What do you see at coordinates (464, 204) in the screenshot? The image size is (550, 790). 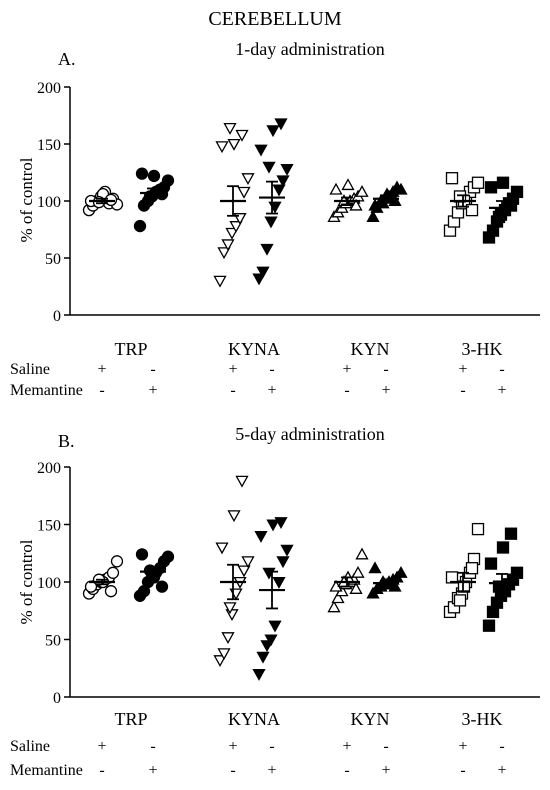 I see `series-3-hk-saline` at bounding box center [464, 204].